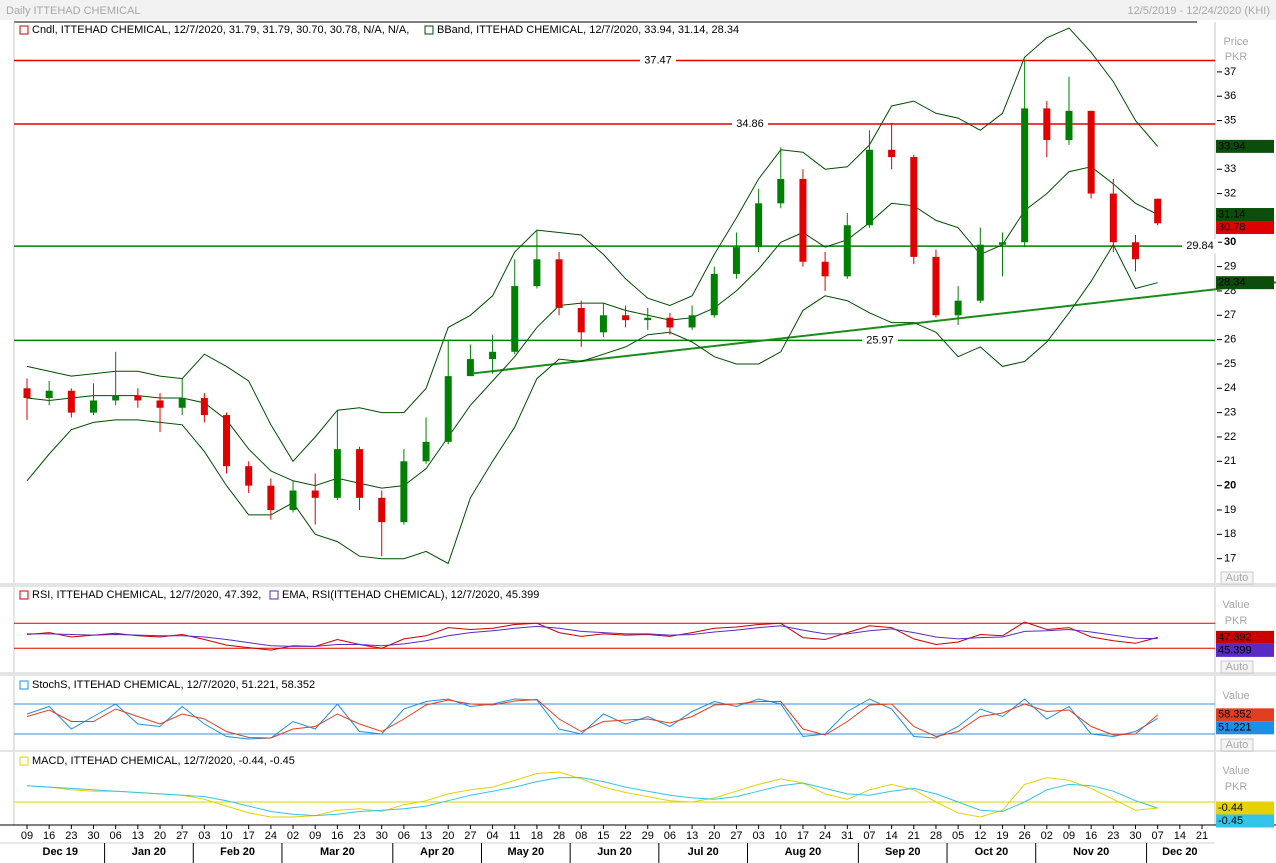  I want to click on x-tick-label: 15, so click(603, 836).